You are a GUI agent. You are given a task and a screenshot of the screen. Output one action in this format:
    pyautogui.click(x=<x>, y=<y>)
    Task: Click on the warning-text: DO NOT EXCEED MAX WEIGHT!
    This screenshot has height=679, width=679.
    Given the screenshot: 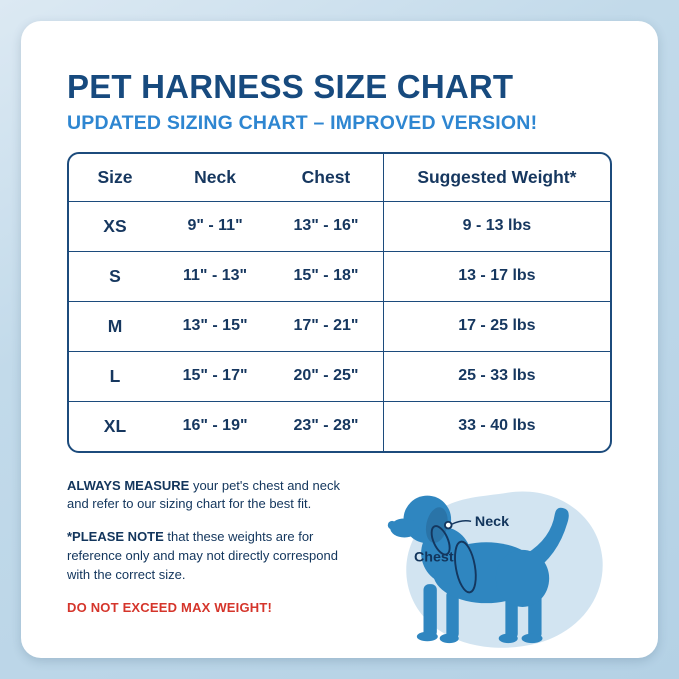 What is the action you would take?
    pyautogui.click(x=170, y=607)
    